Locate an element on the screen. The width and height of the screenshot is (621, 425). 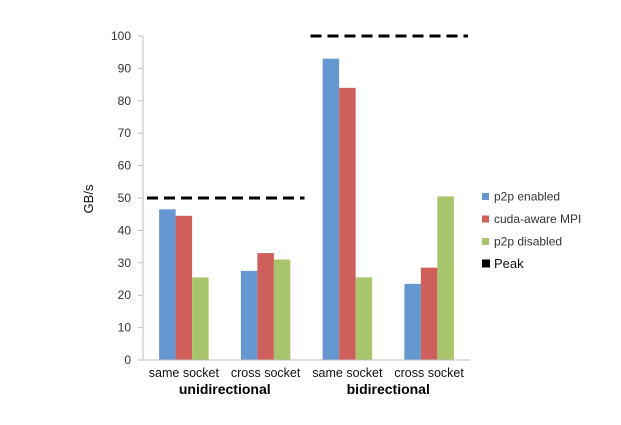
y-tick-label: 10 is located at coordinates (125, 328).